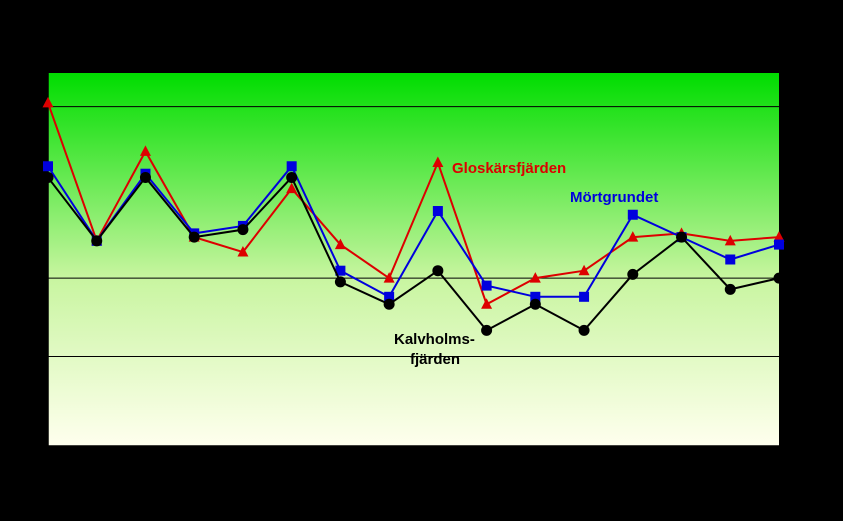 This screenshot has width=843, height=521. What do you see at coordinates (435, 359) in the screenshot?
I see `series-label-fjarden: fjärden` at bounding box center [435, 359].